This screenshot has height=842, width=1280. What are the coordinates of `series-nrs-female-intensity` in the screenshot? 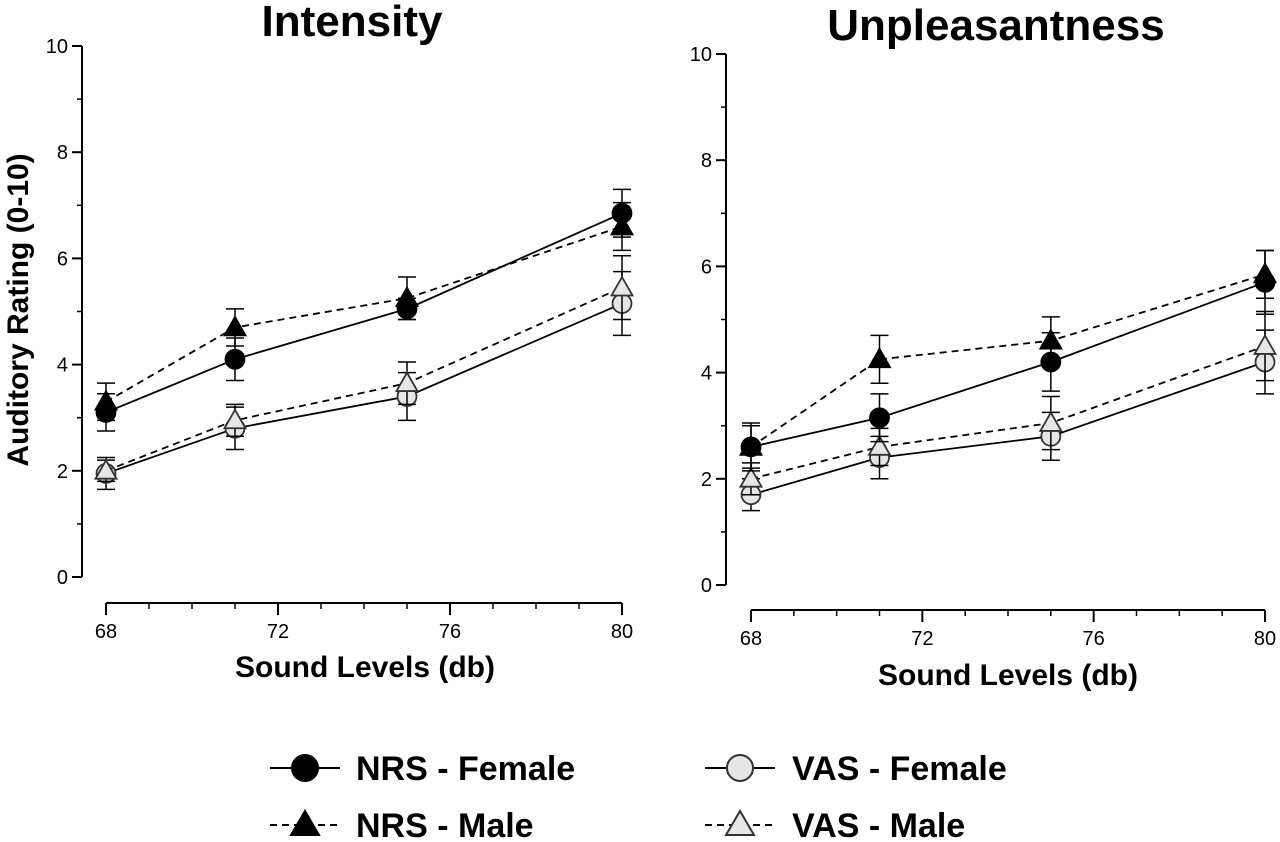 It's located at (364, 310).